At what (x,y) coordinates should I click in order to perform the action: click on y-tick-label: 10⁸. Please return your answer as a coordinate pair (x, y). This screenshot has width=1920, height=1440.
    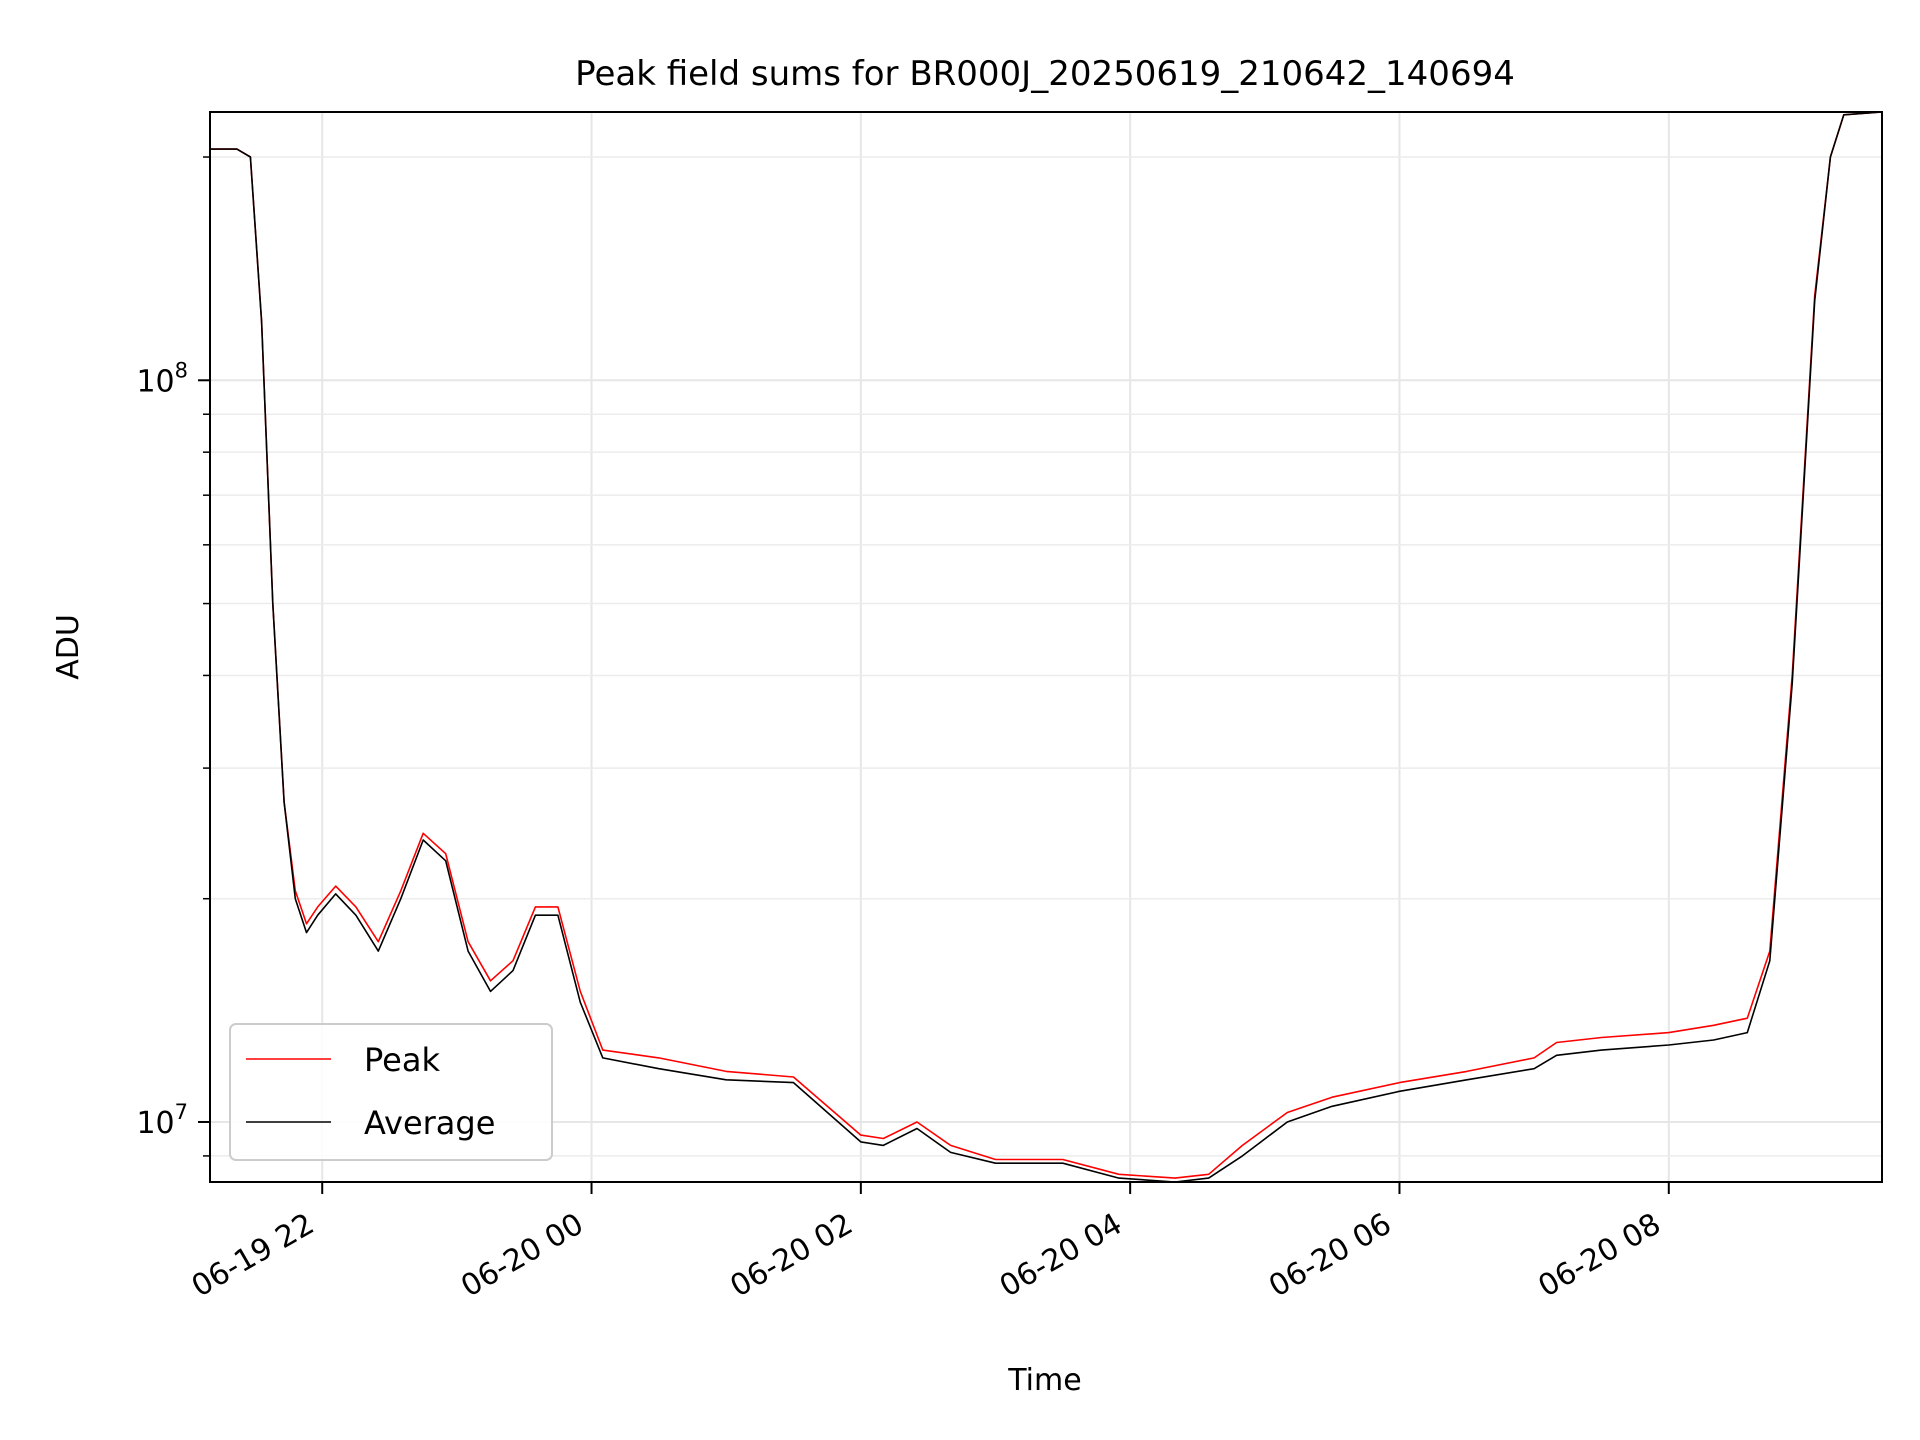
    Looking at the image, I should click on (162, 378).